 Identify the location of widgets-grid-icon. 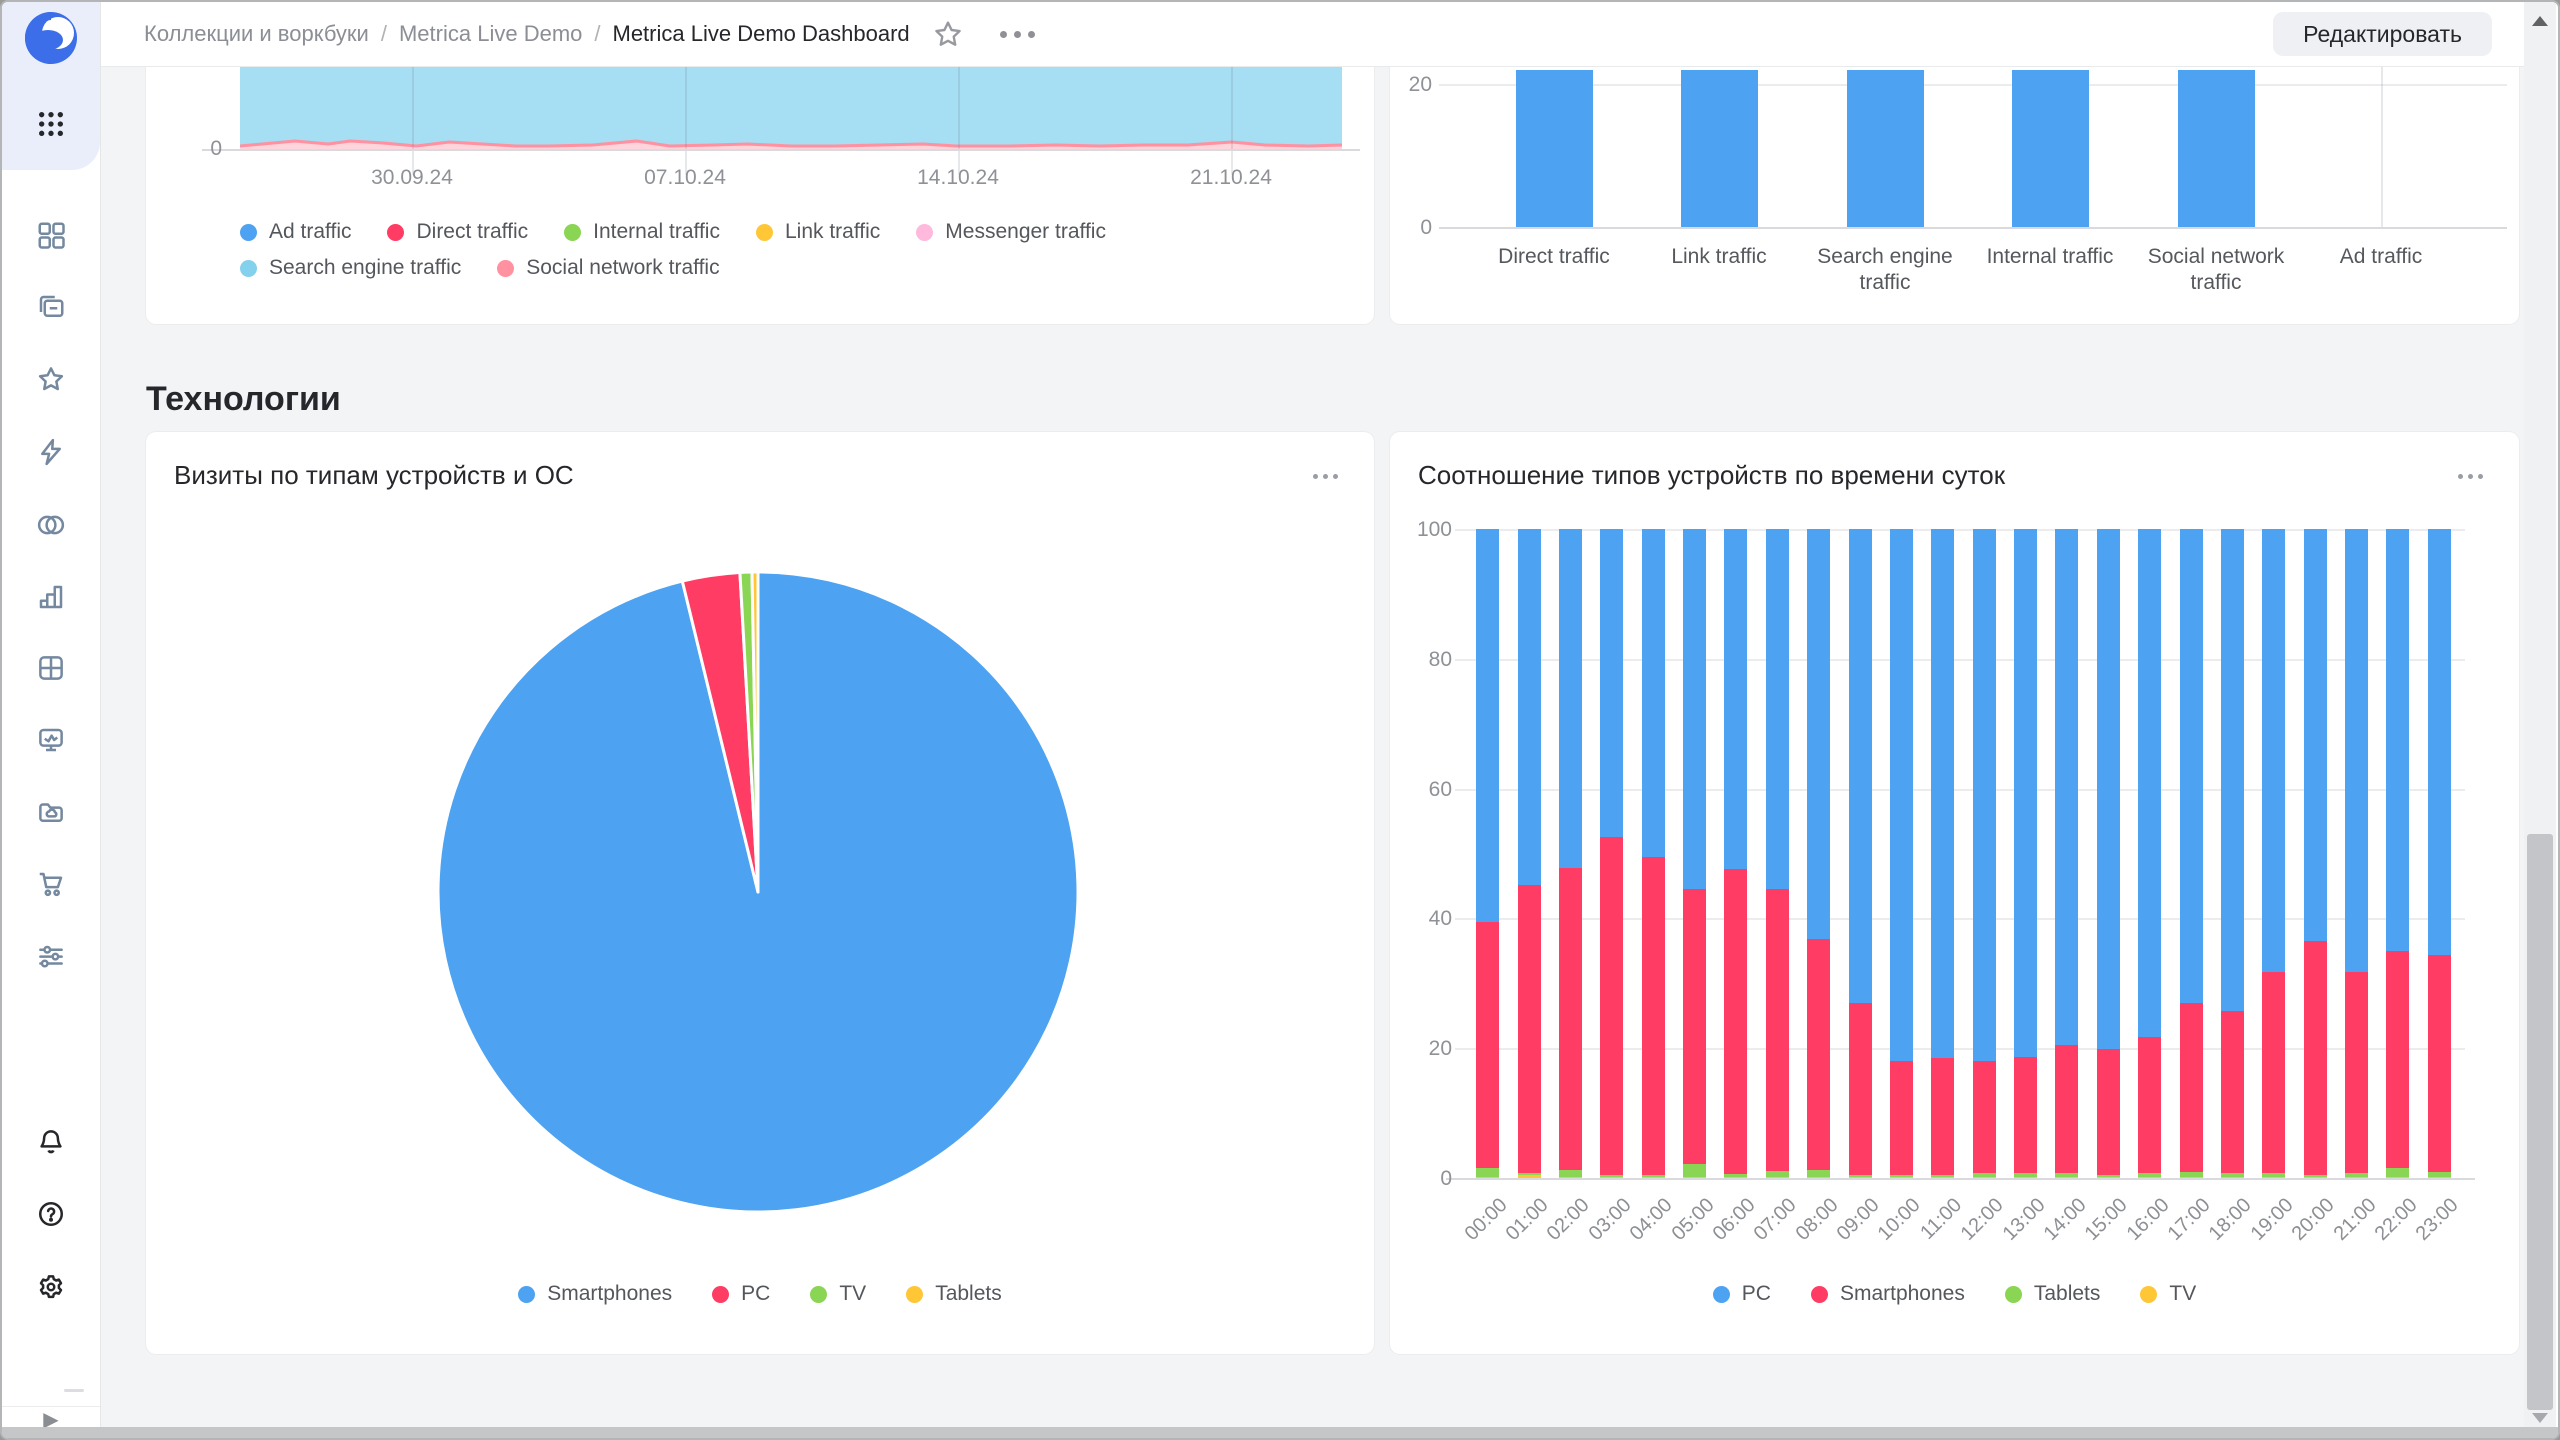
(51, 235).